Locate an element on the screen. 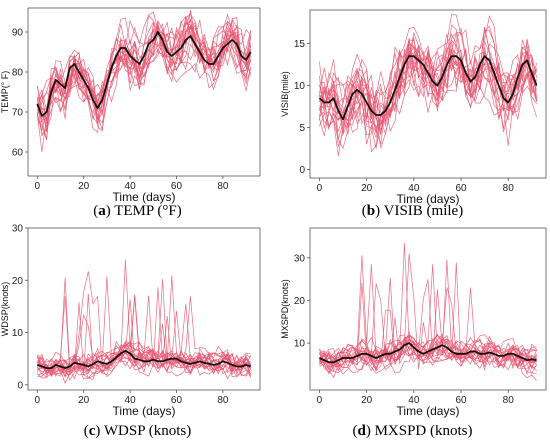 The width and height of the screenshot is (550, 447). y-tick-label-a: 60 is located at coordinates (18, 153).